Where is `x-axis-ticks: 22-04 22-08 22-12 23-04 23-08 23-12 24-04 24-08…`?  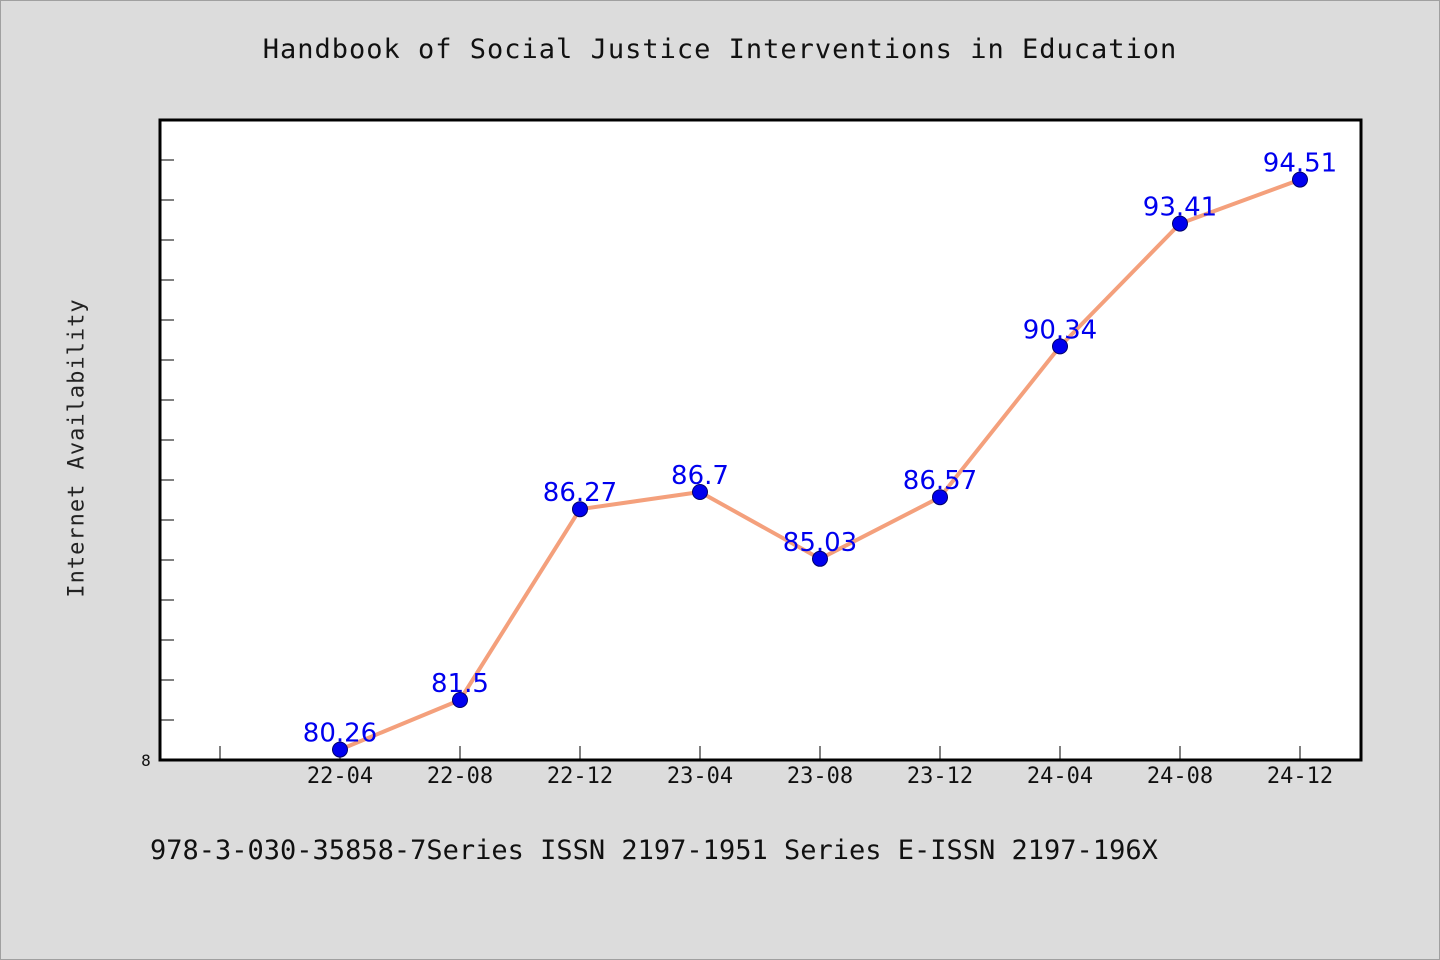 x-axis-ticks: 22-04 22-08 22-12 23-04 23-08 23-12 24-04 24-08… is located at coordinates (776, 767).